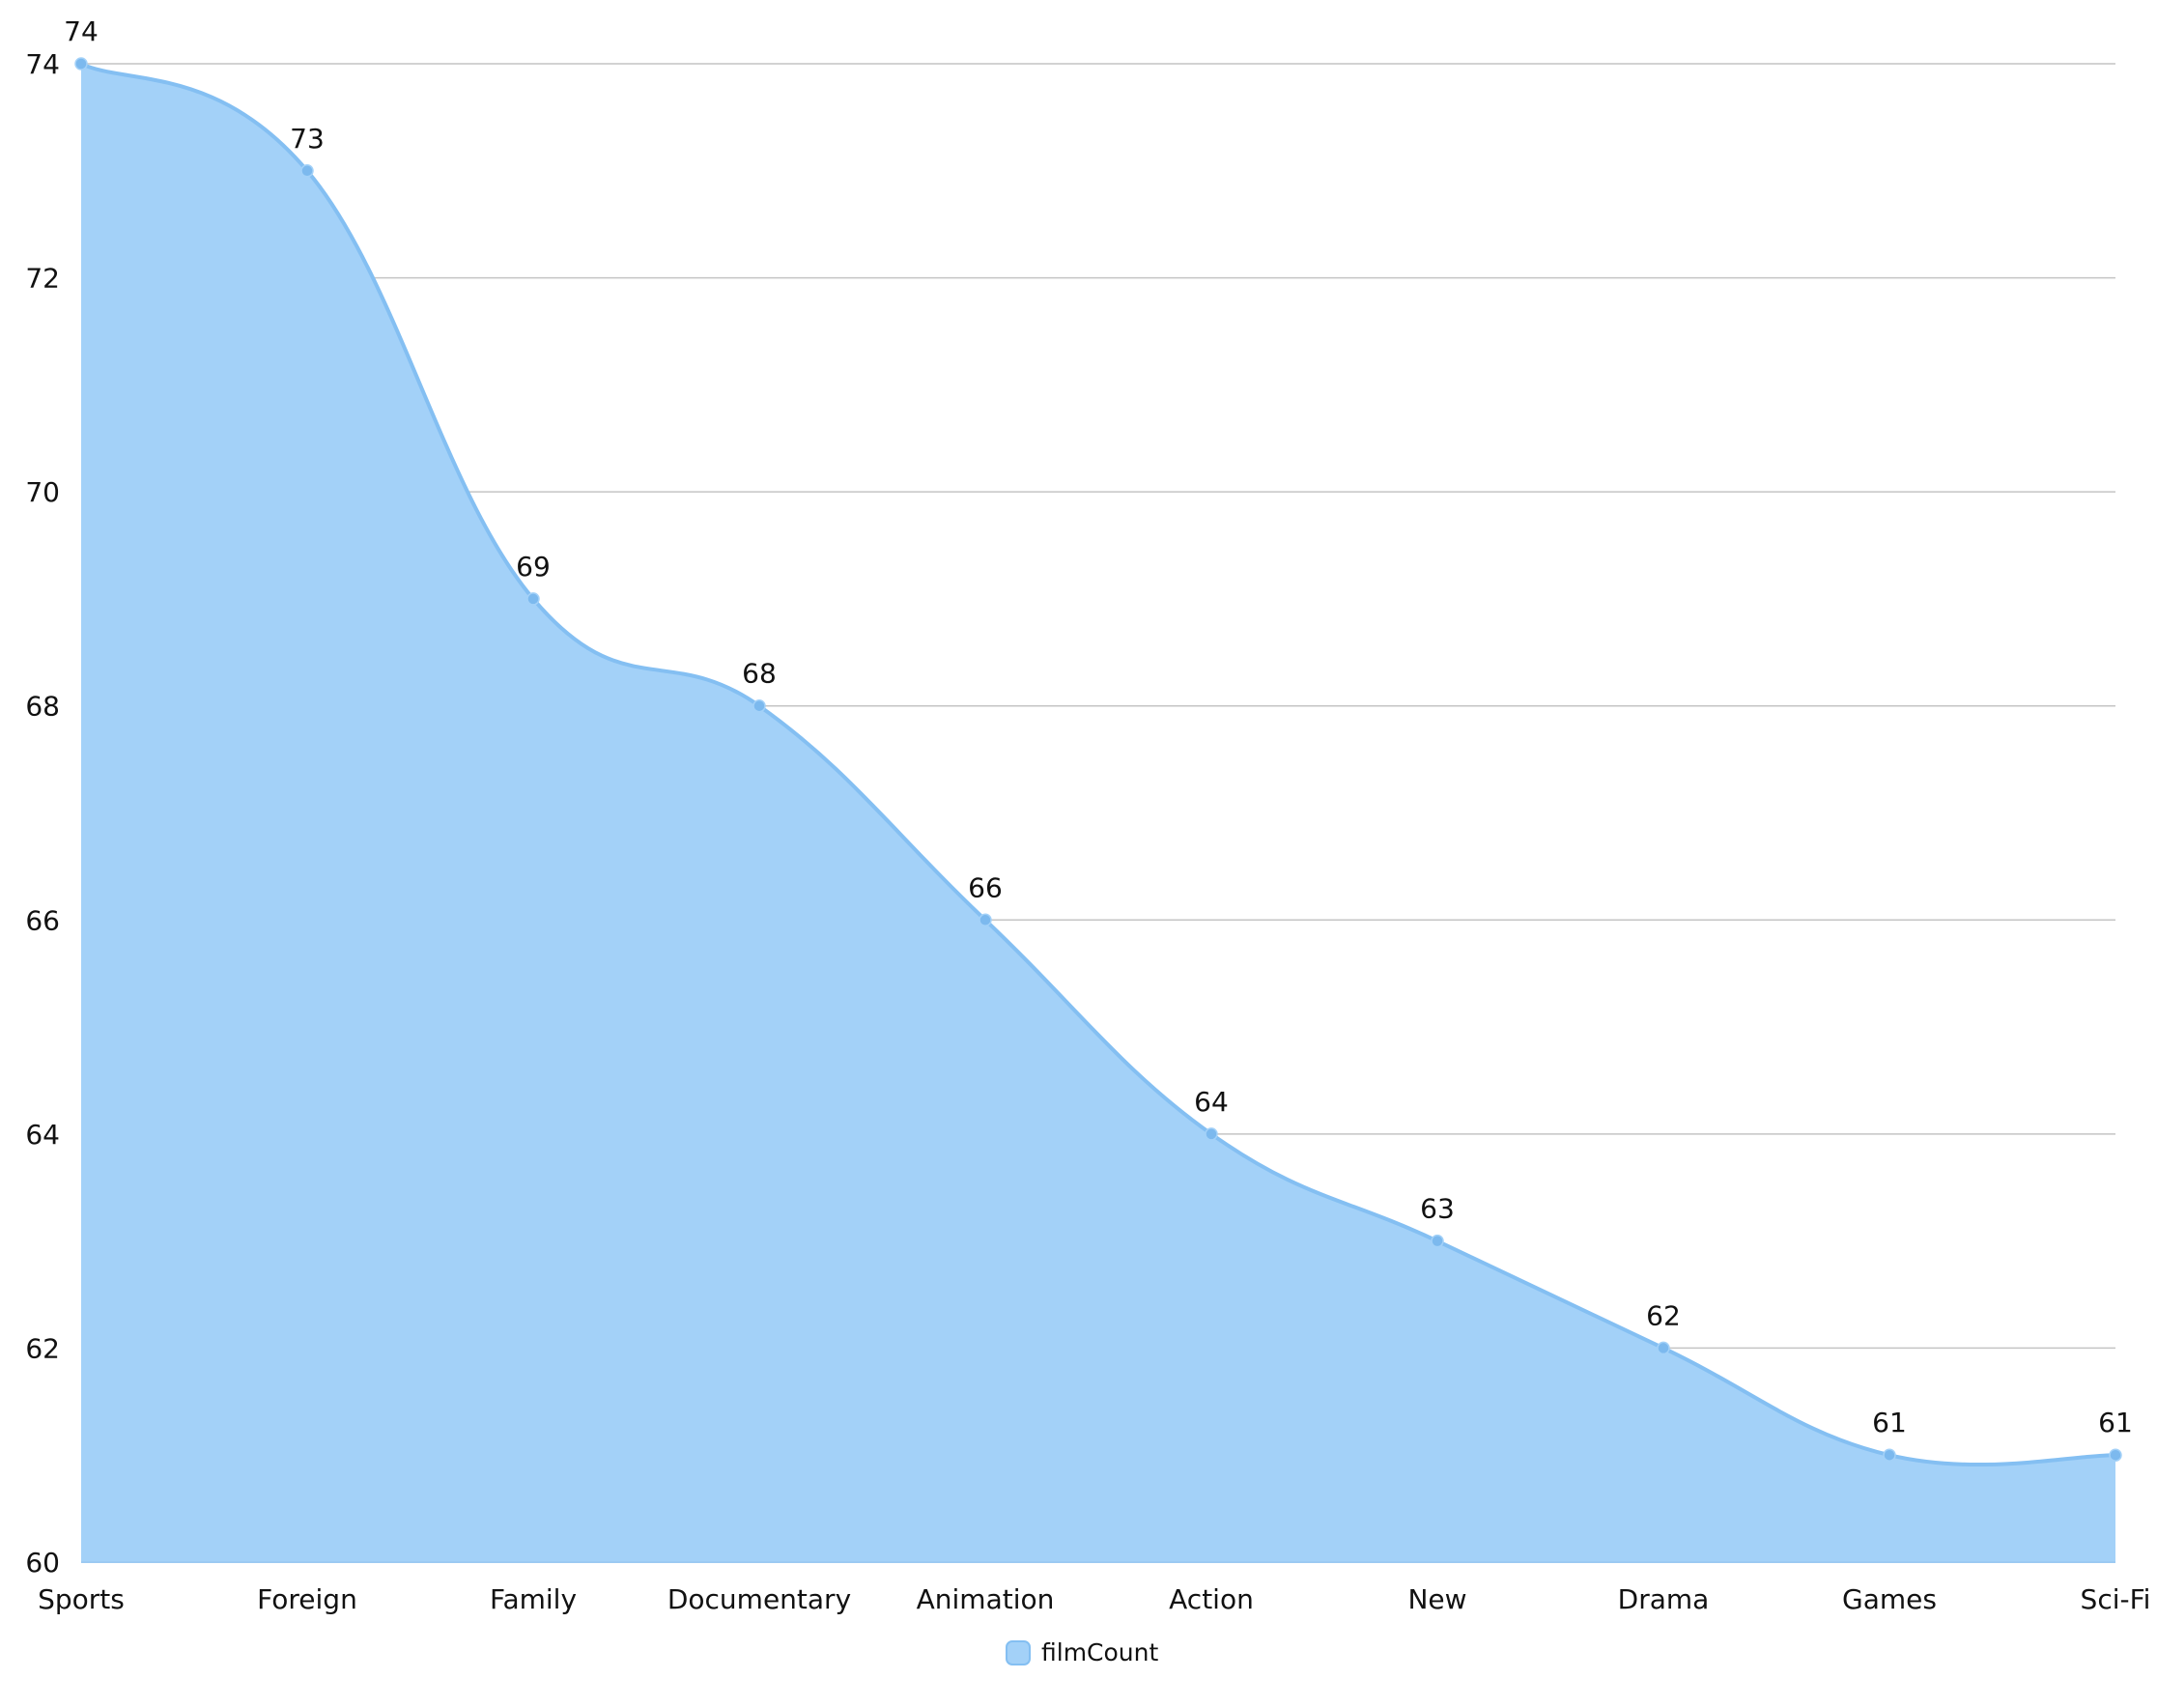 The width and height of the screenshot is (2157, 1708). I want to click on data-label: 64, so click(1211, 1102).